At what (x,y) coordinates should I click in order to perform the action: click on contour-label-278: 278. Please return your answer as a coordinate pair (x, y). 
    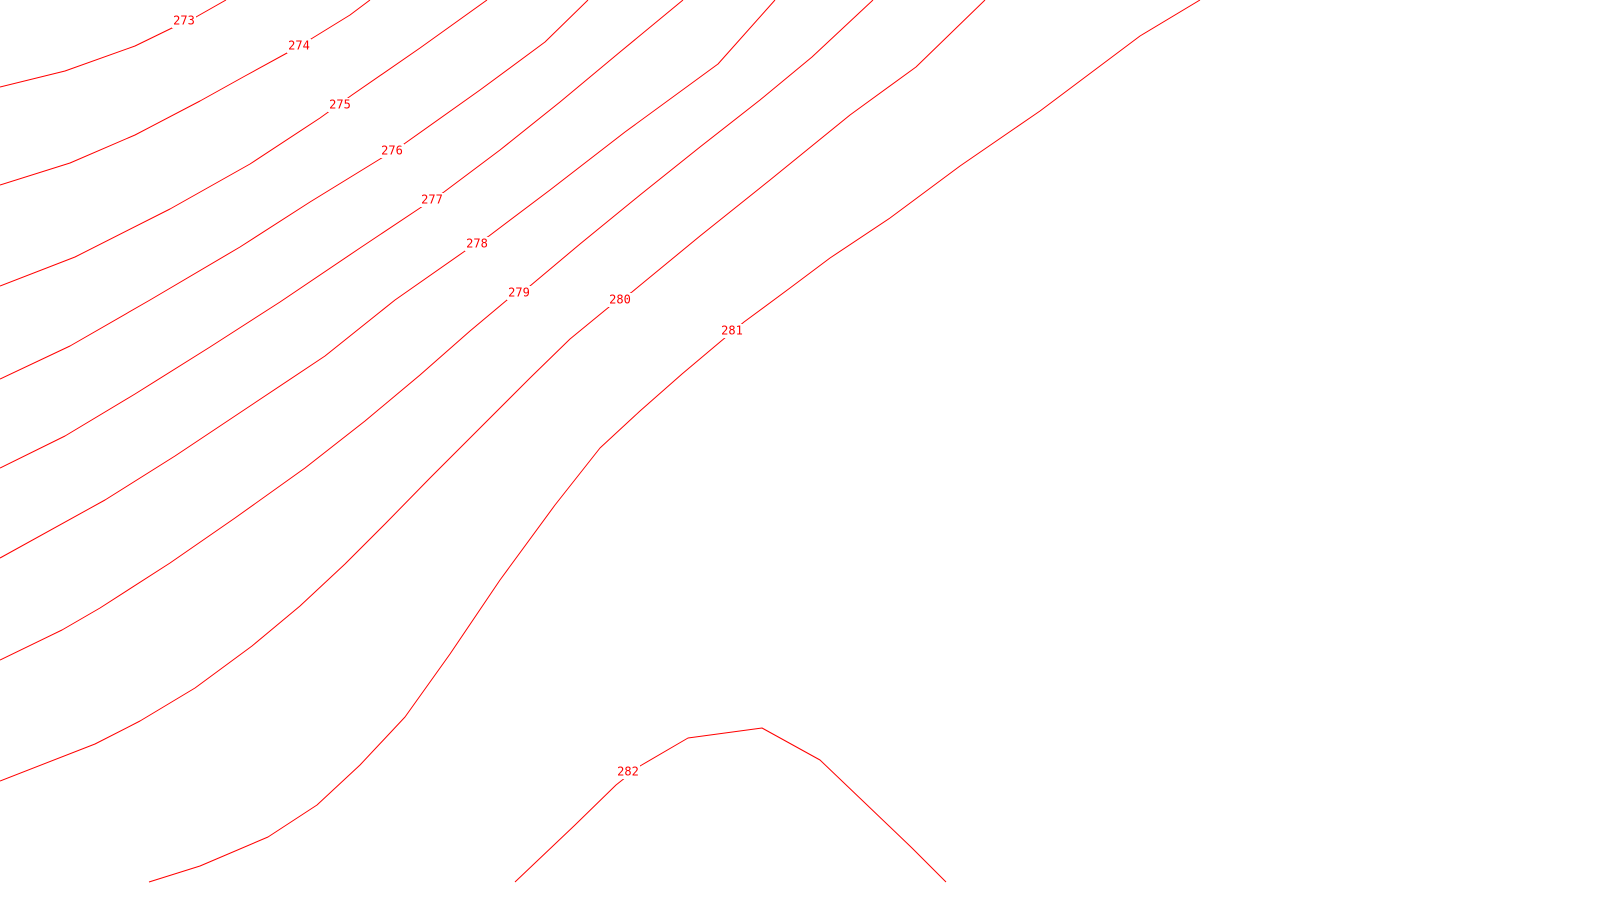
    Looking at the image, I should click on (477, 244).